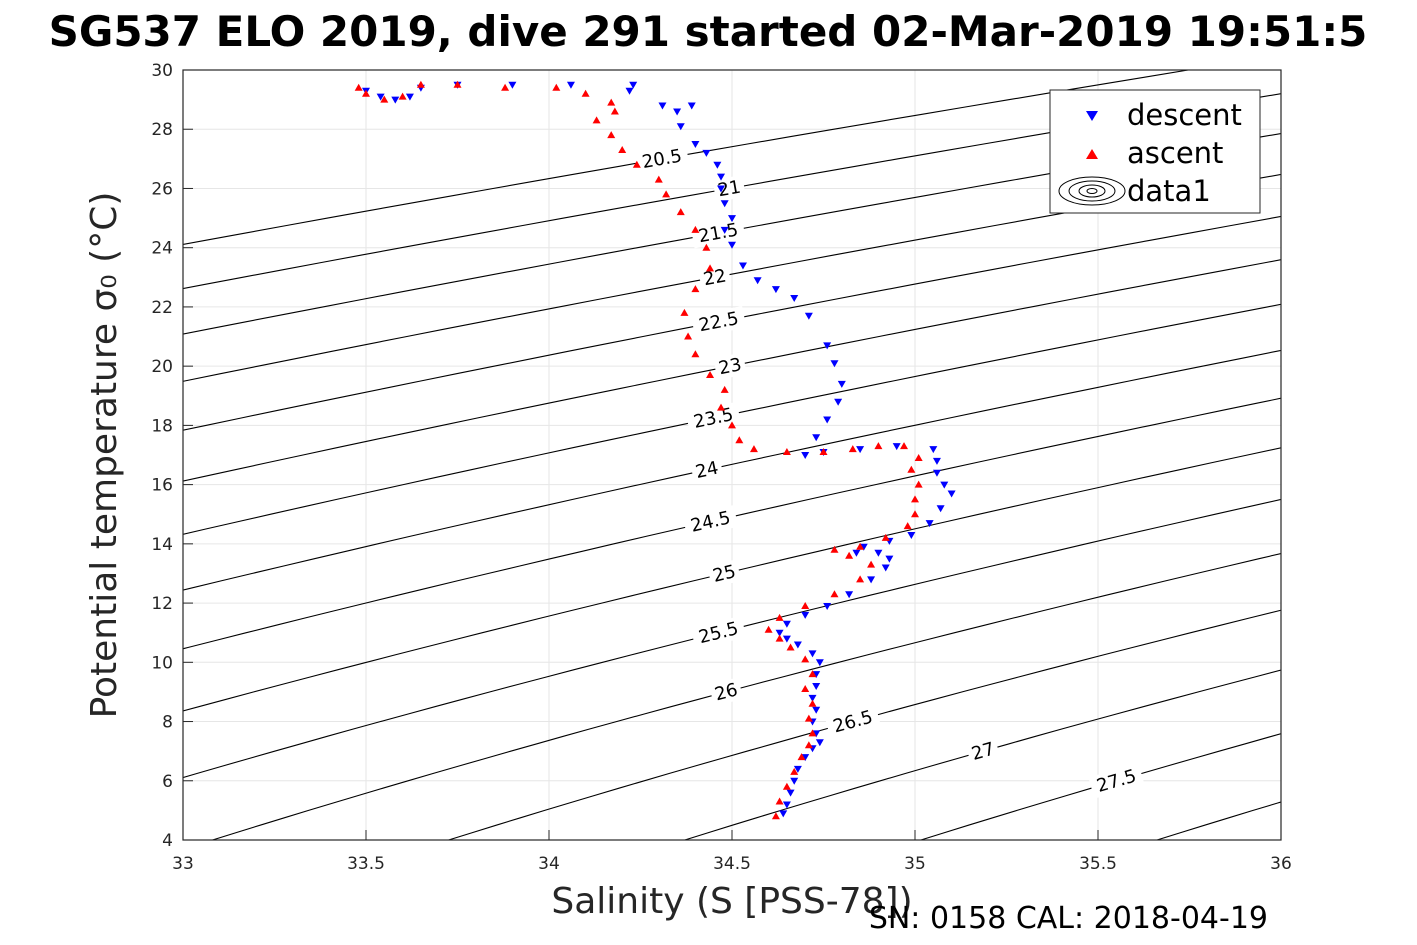 The height and width of the screenshot is (945, 1417). Describe the element at coordinates (1098, 864) in the screenshot. I see `x-tick-label: 35.5` at that location.